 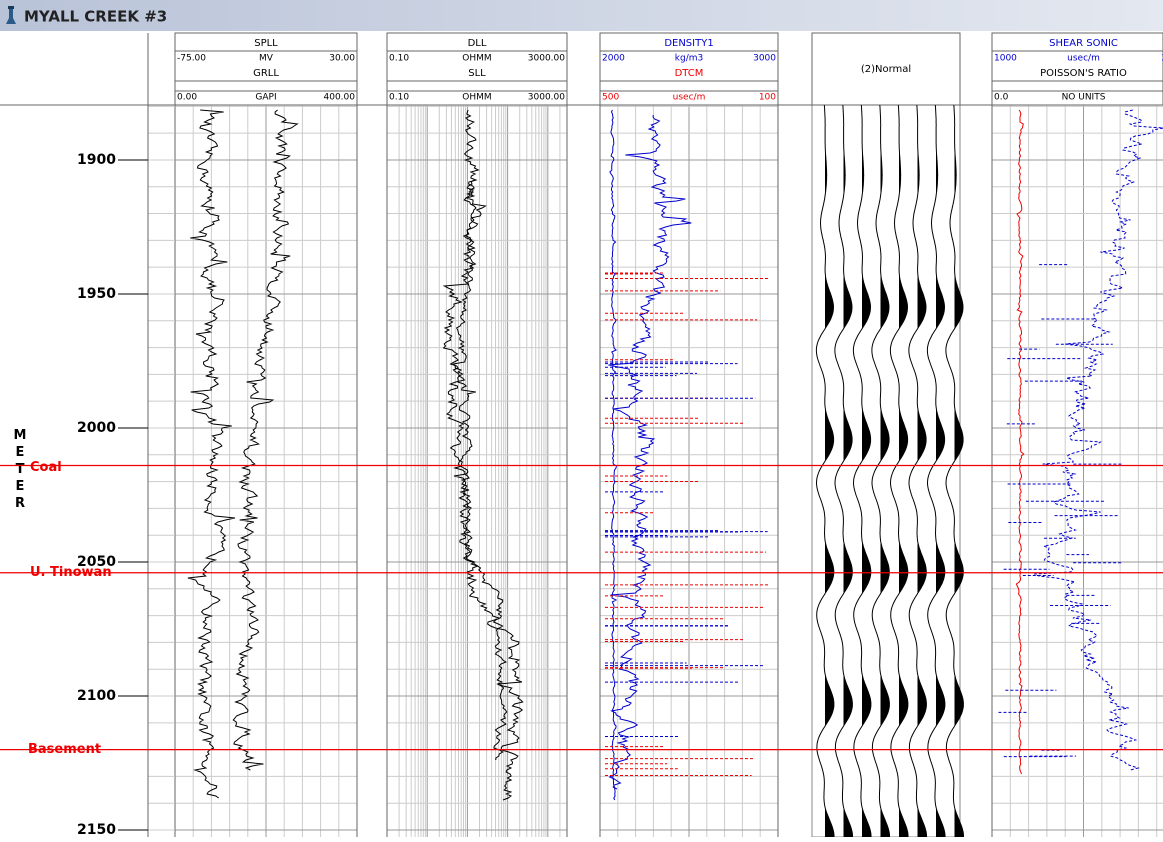 What do you see at coordinates (613, 59) in the screenshot?
I see `scale-min: 2000` at bounding box center [613, 59].